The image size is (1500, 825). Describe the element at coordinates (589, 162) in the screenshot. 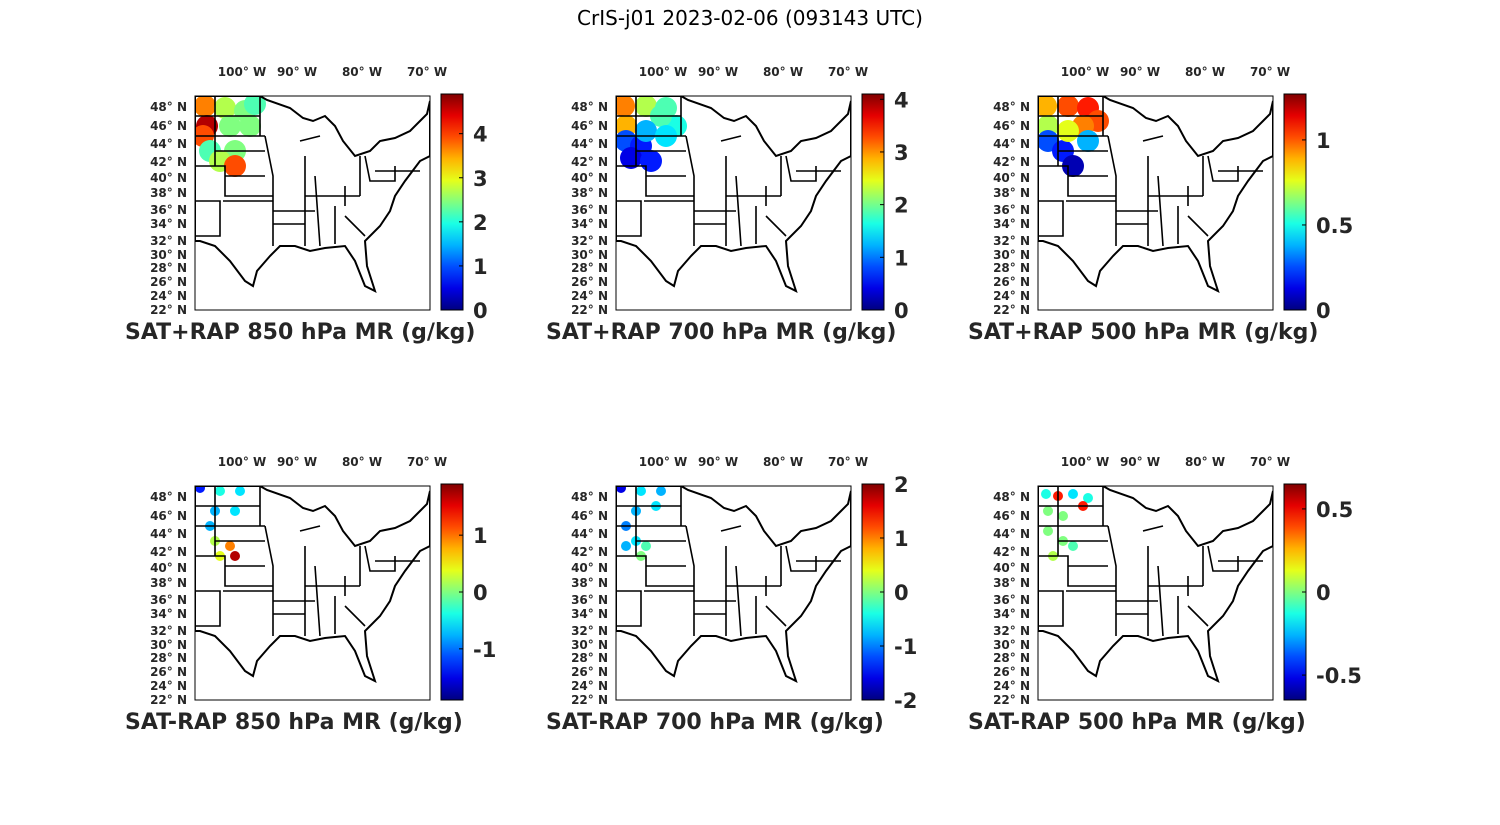

I see `lat-tick-label: 42° N` at that location.